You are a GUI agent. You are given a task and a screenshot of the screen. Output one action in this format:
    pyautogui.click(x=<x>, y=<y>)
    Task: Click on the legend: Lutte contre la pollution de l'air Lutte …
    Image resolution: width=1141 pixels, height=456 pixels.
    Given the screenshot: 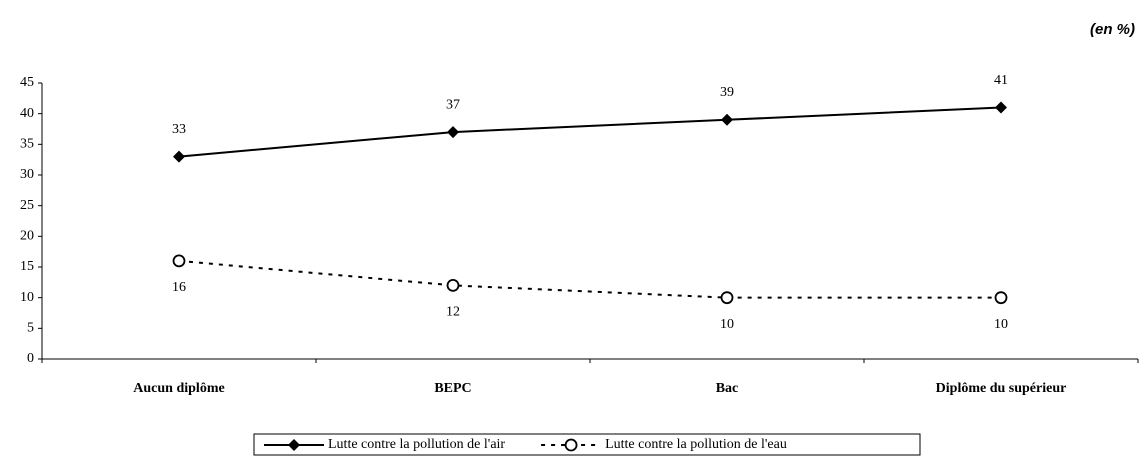 What is the action you would take?
    pyautogui.click(x=587, y=444)
    